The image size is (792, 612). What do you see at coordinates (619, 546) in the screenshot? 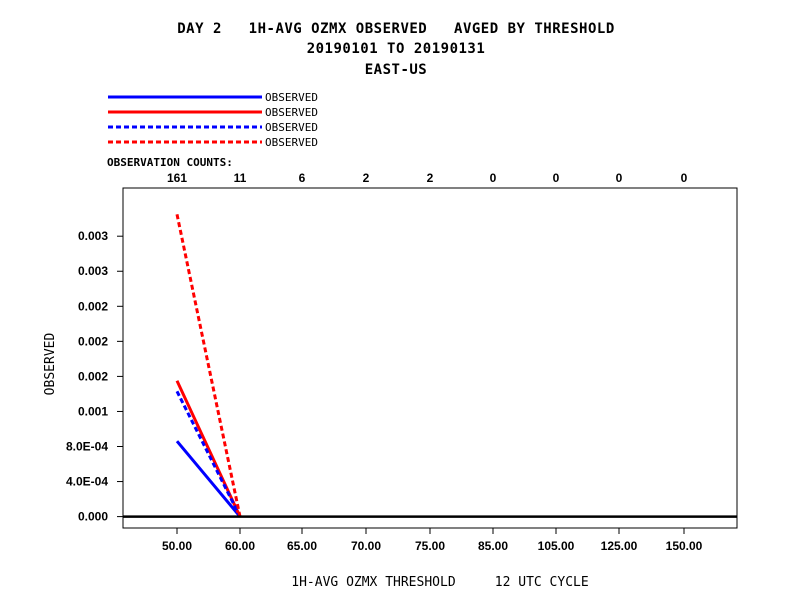
I see `x-tick-label: 125.00` at bounding box center [619, 546].